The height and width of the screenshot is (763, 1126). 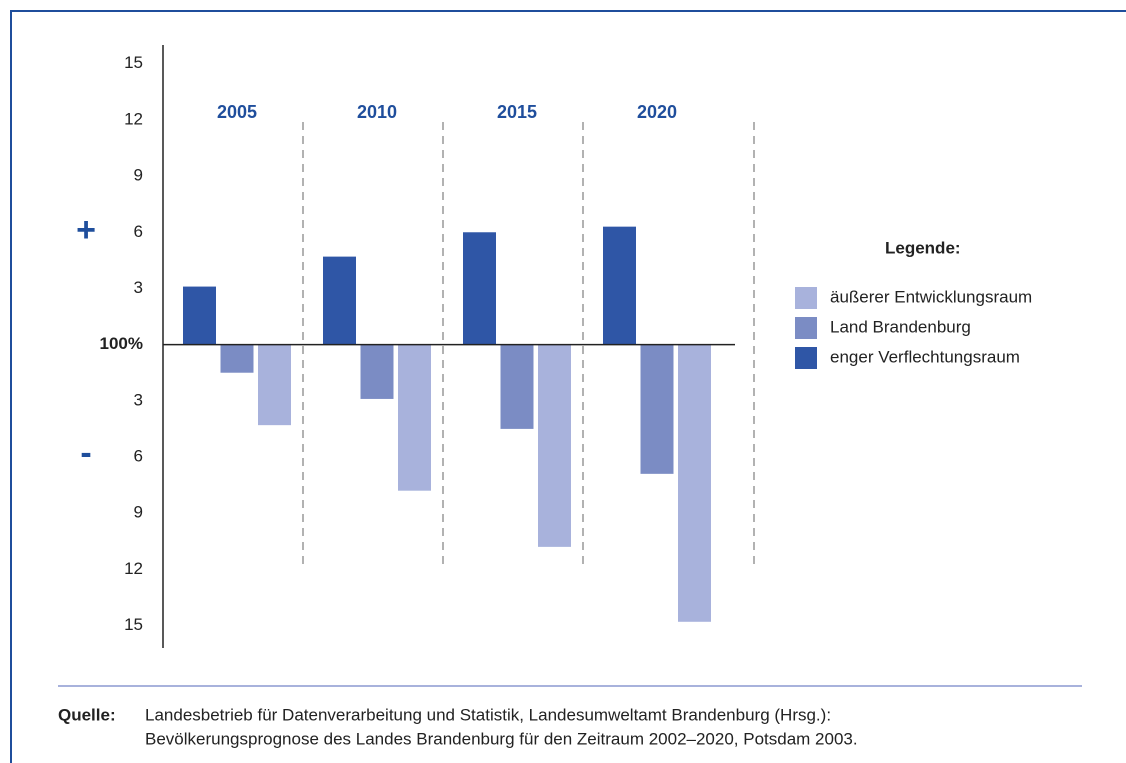 What do you see at coordinates (517, 112) in the screenshot?
I see `category-label: 2015` at bounding box center [517, 112].